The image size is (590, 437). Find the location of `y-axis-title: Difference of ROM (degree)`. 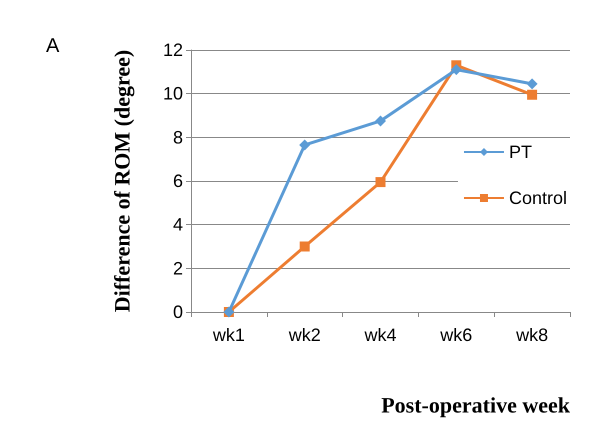

y-axis-title: Difference of ROM (degree) is located at coordinates (122, 181).